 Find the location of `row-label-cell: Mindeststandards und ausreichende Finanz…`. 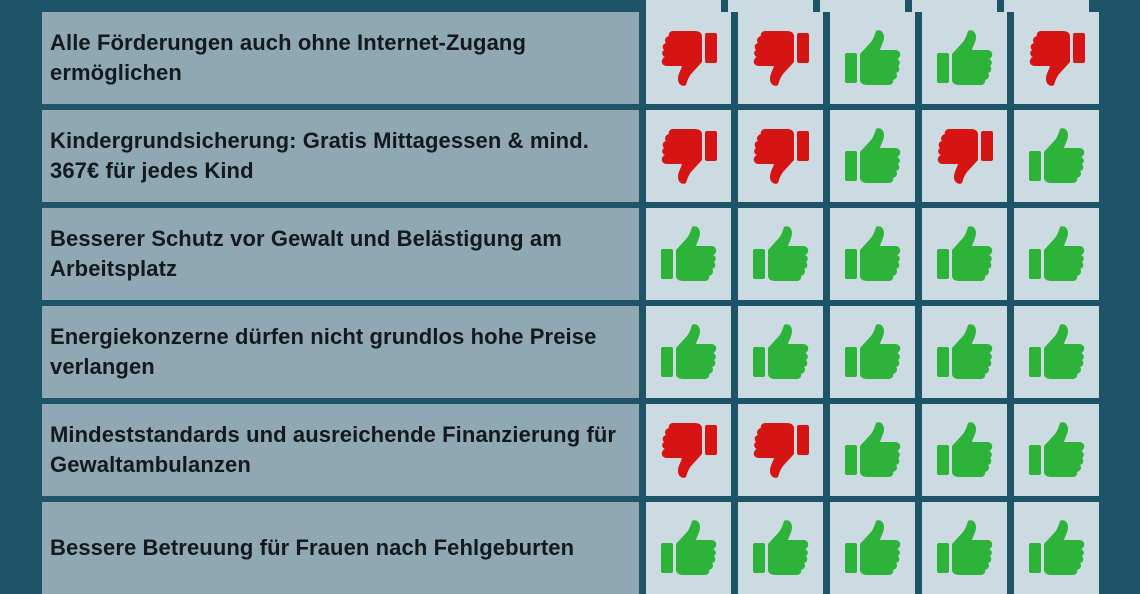

row-label-cell: Mindeststandards und ausreichende Finanz… is located at coordinates (340, 450).